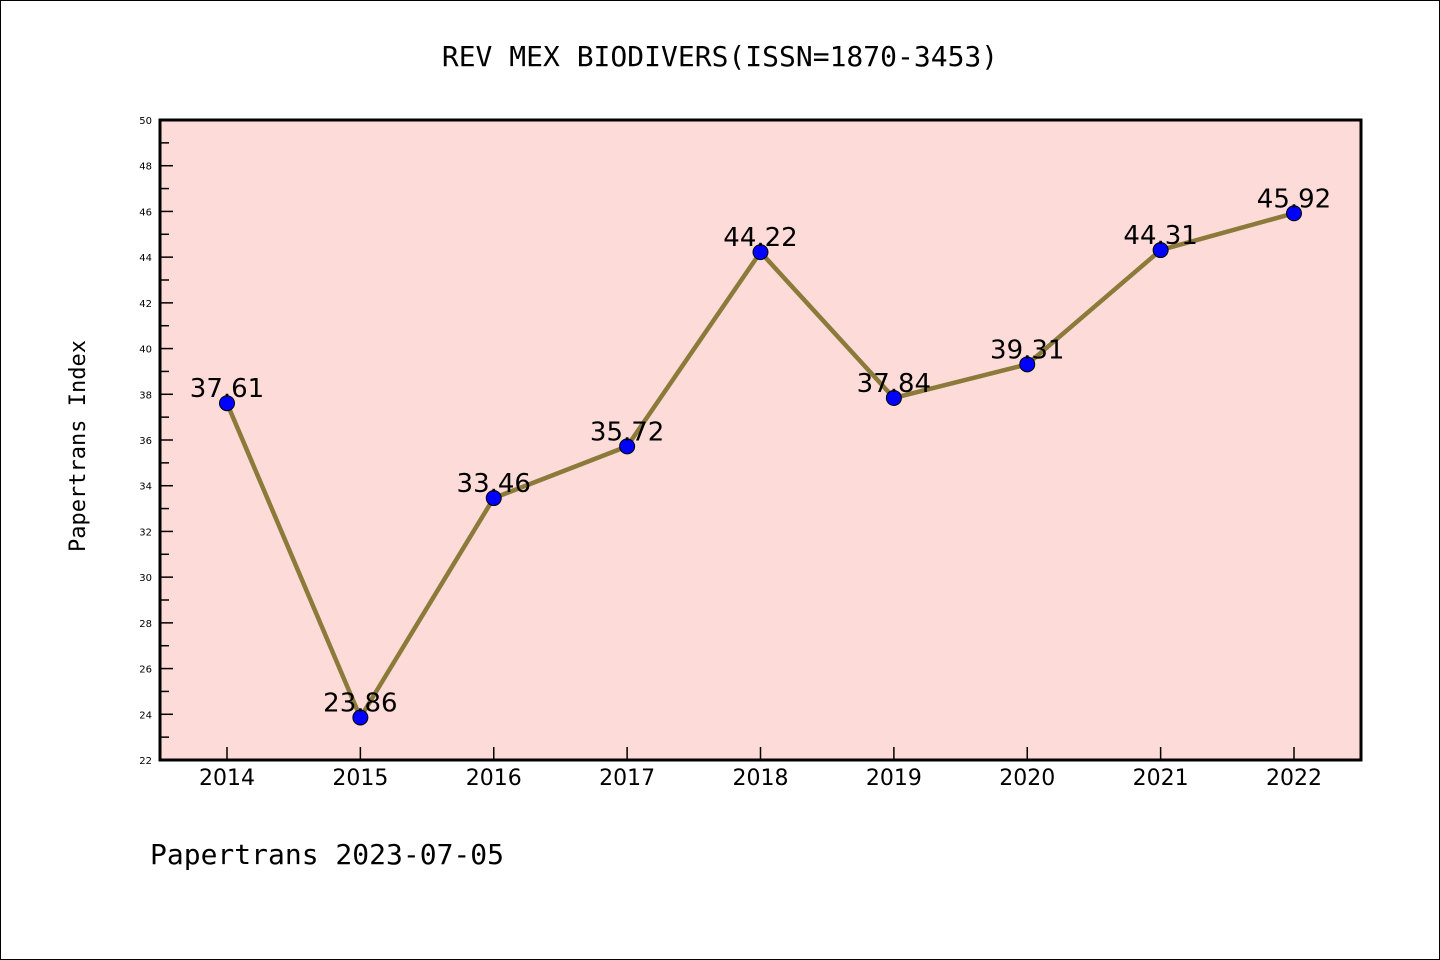 This screenshot has height=960, width=1440. What do you see at coordinates (227, 778) in the screenshot?
I see `x-tick-label: 2014` at bounding box center [227, 778].